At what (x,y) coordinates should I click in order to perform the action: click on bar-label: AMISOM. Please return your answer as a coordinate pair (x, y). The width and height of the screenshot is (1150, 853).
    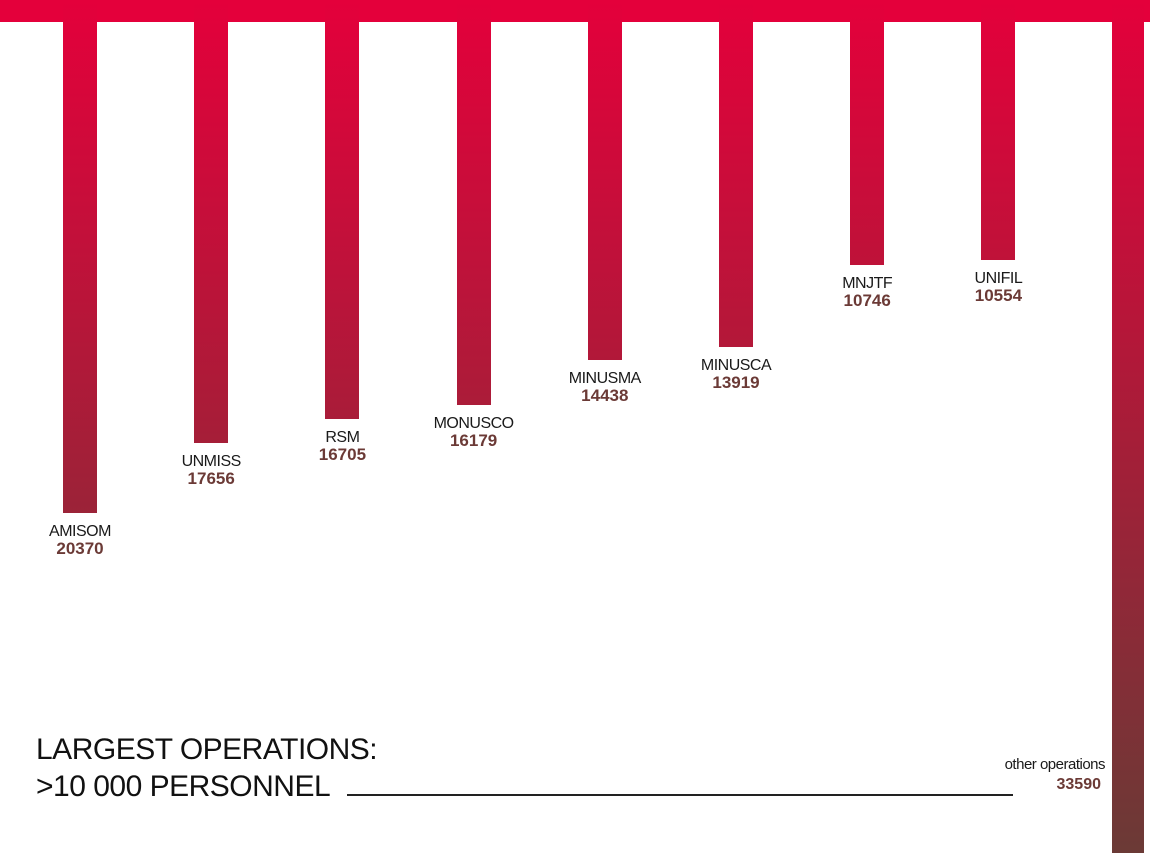
    Looking at the image, I should click on (80, 532).